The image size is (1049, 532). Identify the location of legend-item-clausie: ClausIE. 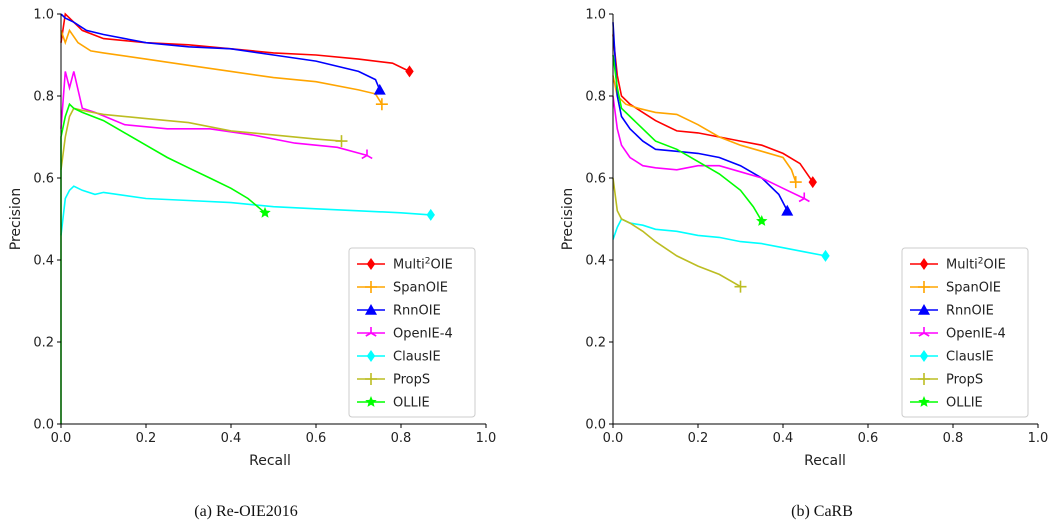
(952, 357).